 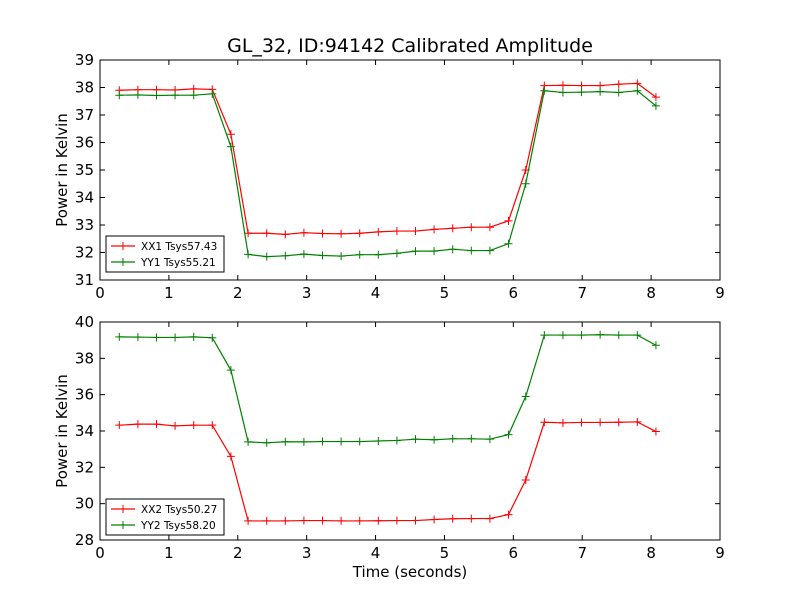 What do you see at coordinates (84, 358) in the screenshot?
I see `y-tick-label: 38` at bounding box center [84, 358].